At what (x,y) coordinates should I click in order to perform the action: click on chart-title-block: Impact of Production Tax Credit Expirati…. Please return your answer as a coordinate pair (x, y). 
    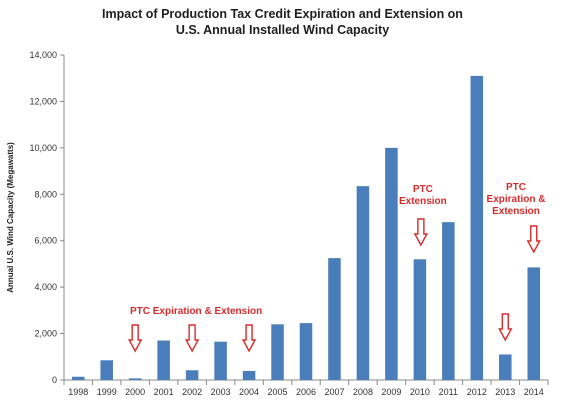
    Looking at the image, I should click on (282, 22).